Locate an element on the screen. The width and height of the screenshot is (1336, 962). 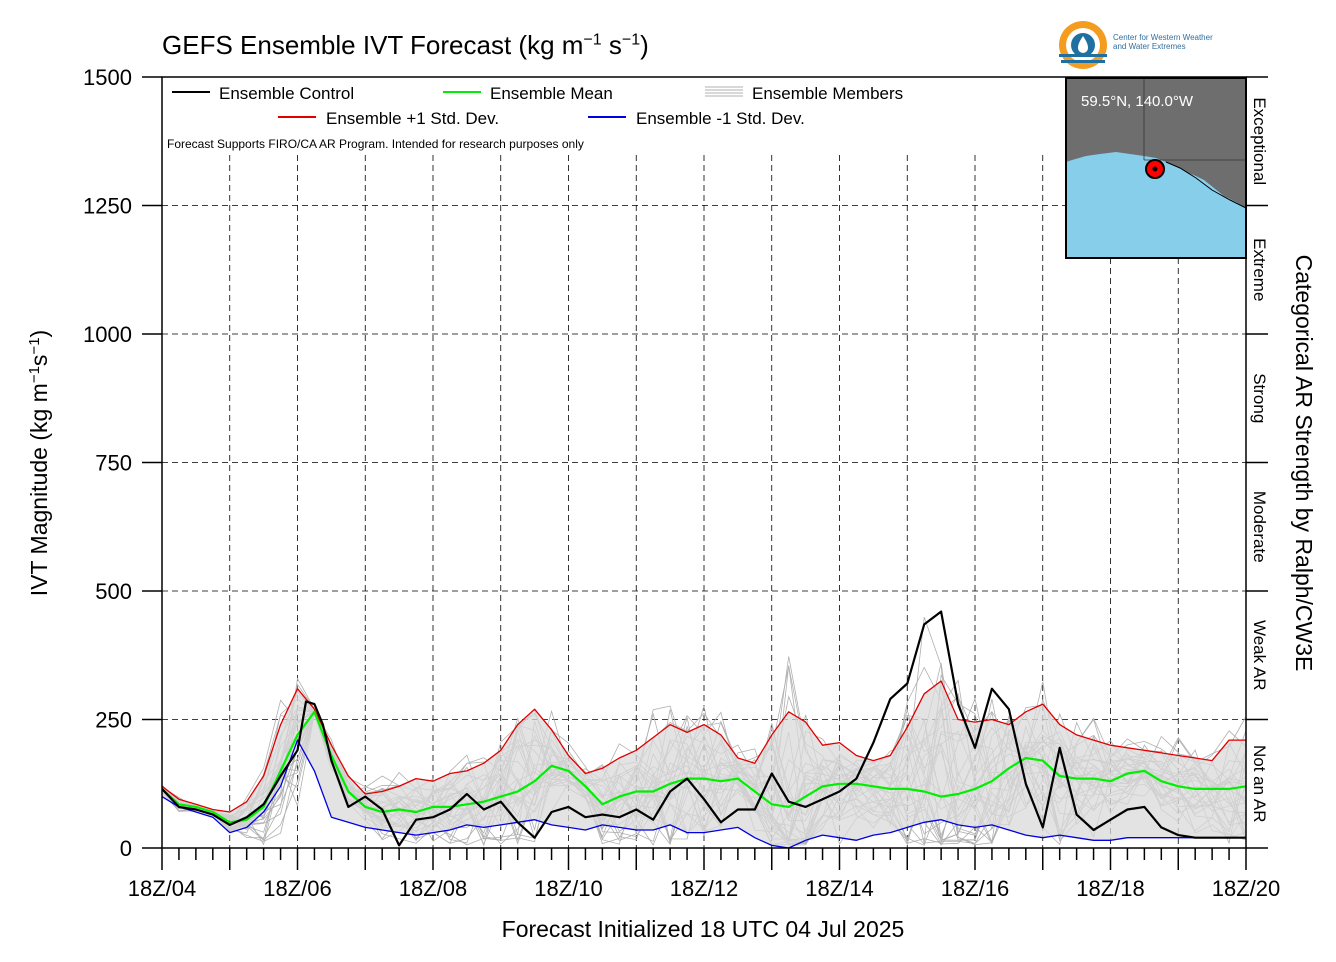
ensemble-mean-line is located at coordinates (704, 767).